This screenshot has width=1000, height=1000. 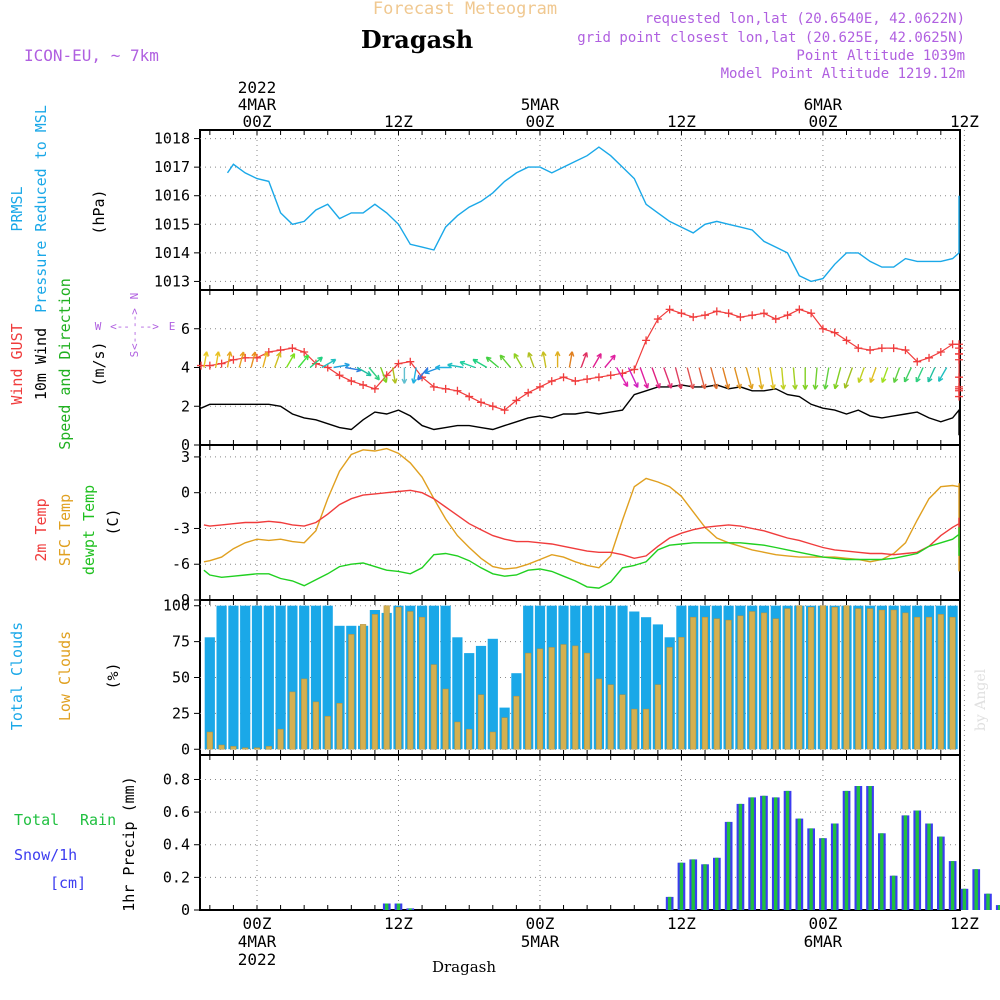 What do you see at coordinates (41, 209) in the screenshot?
I see `pressure-label-msl: Pressure Reduced to MSL` at bounding box center [41, 209].